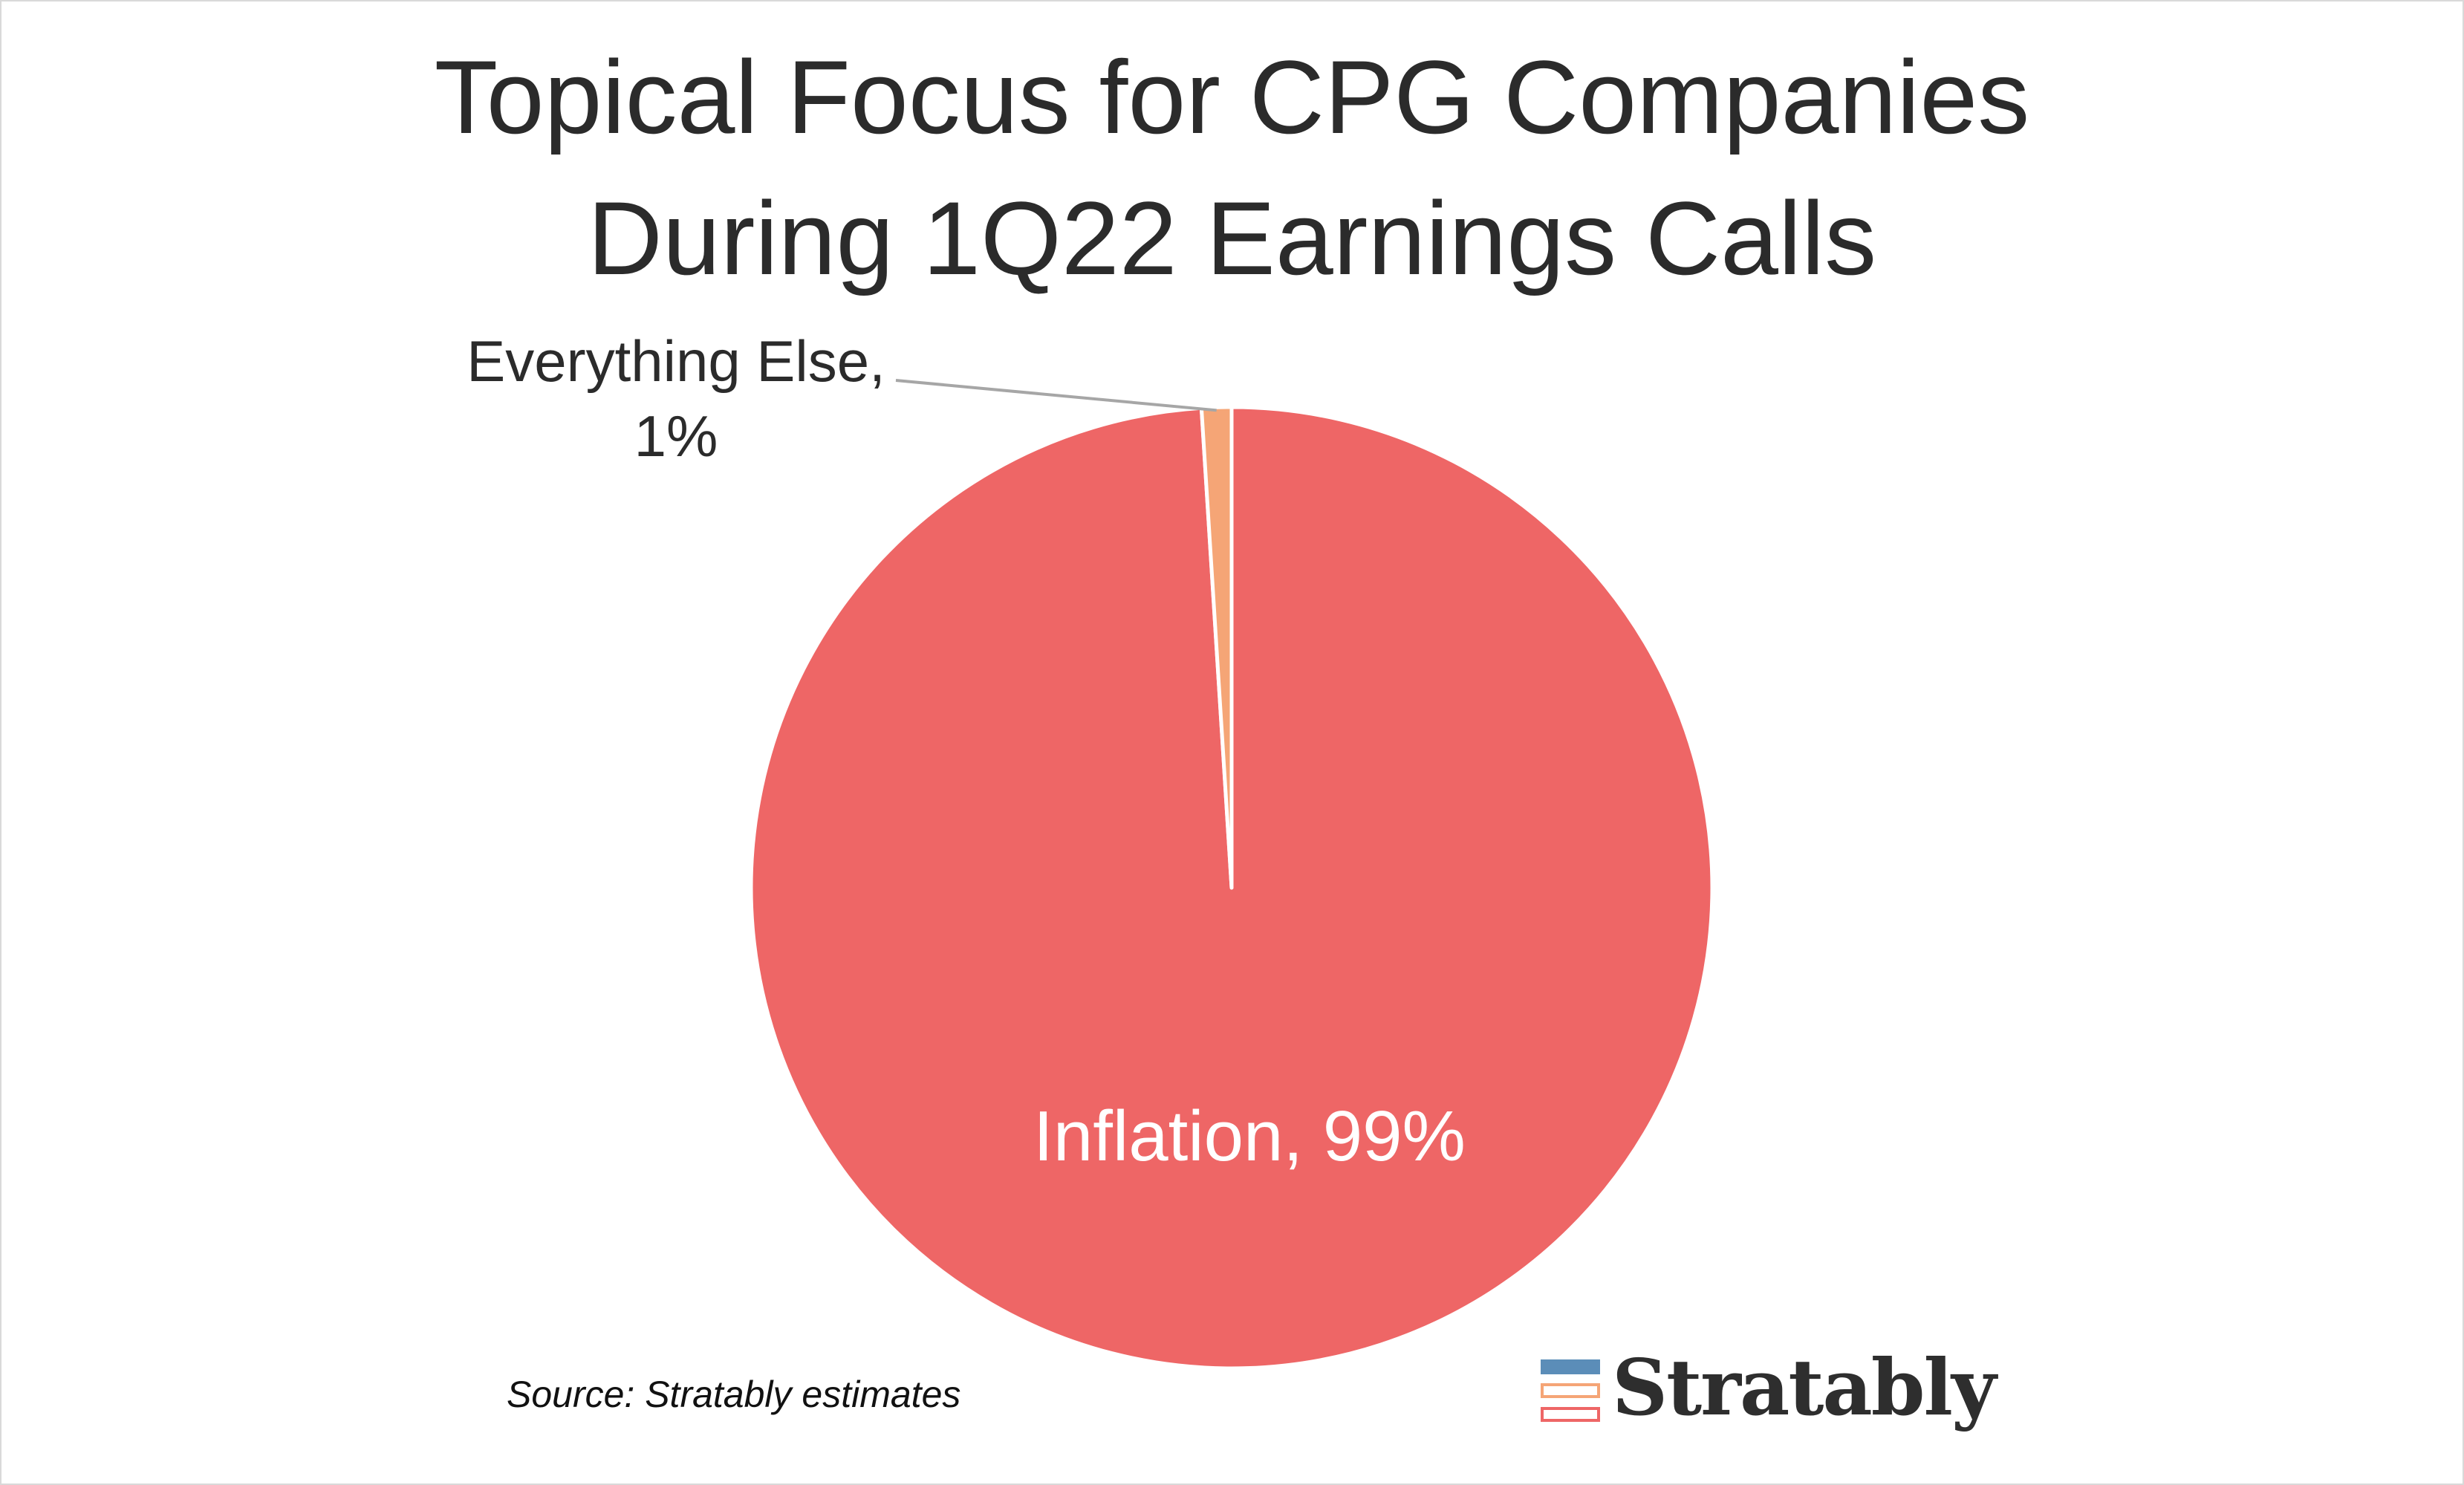 The image size is (2464, 1485). What do you see at coordinates (734, 1394) in the screenshot?
I see `source-note: Source: Stratably estimates` at bounding box center [734, 1394].